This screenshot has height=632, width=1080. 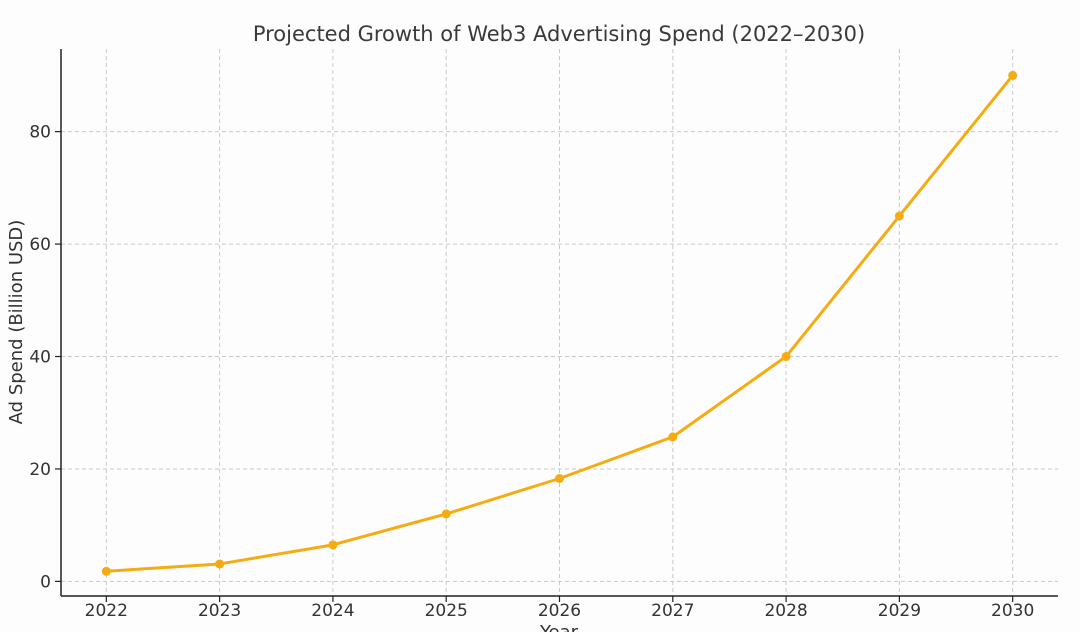 What do you see at coordinates (785, 611) in the screenshot?
I see `x-tick-label: 2028` at bounding box center [785, 611].